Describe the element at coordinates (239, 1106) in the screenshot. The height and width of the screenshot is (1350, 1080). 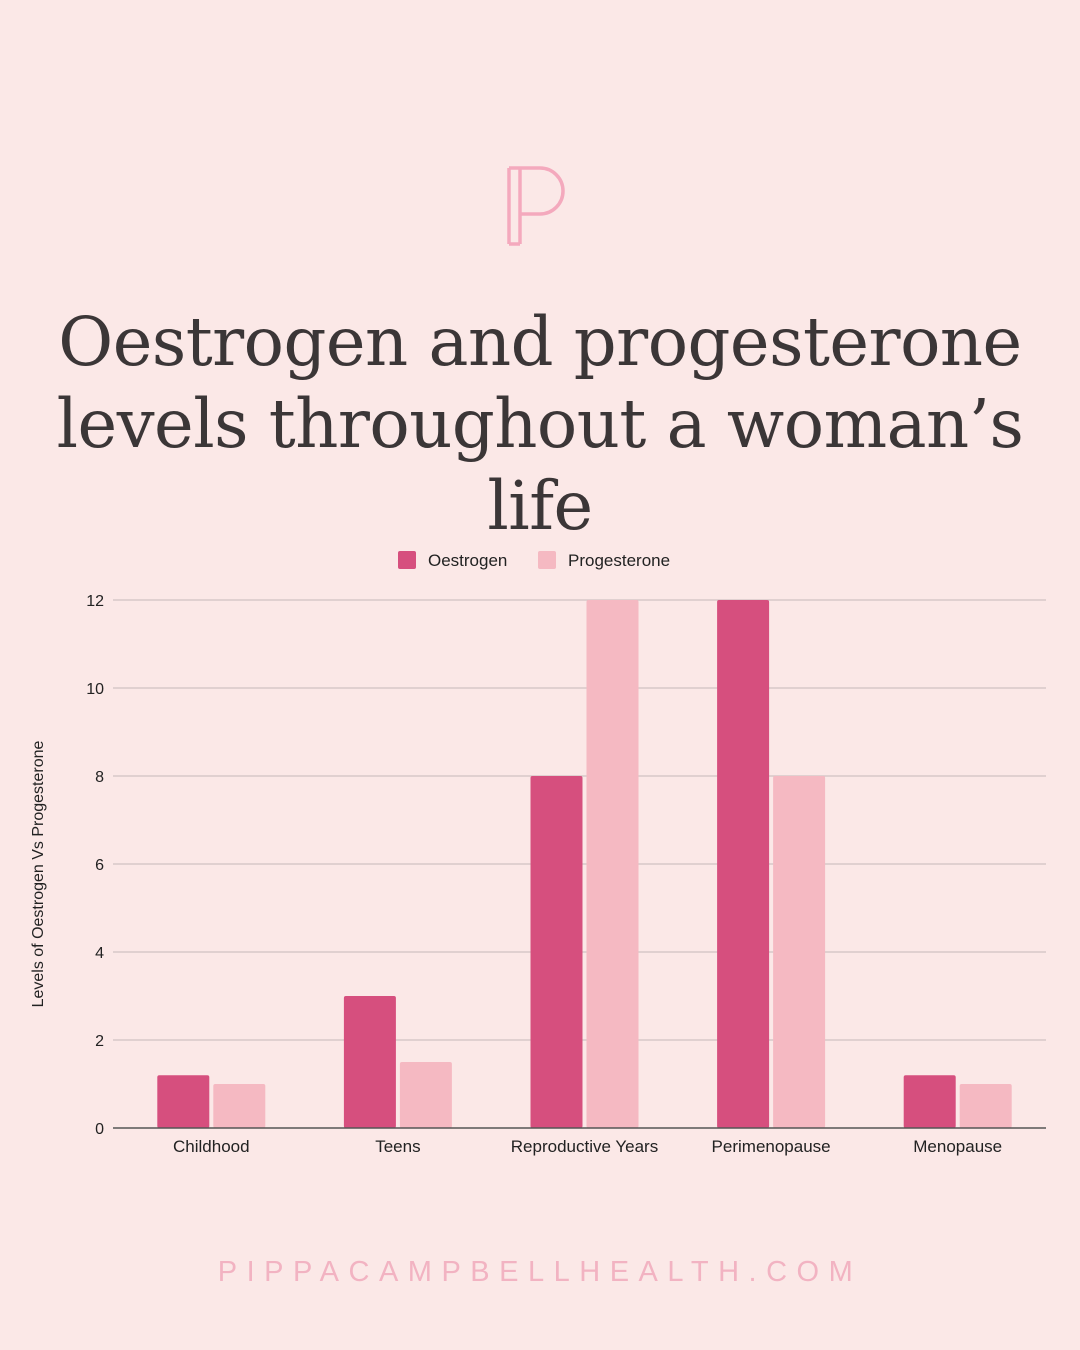
I see `bar-progesterone-childhood` at that location.